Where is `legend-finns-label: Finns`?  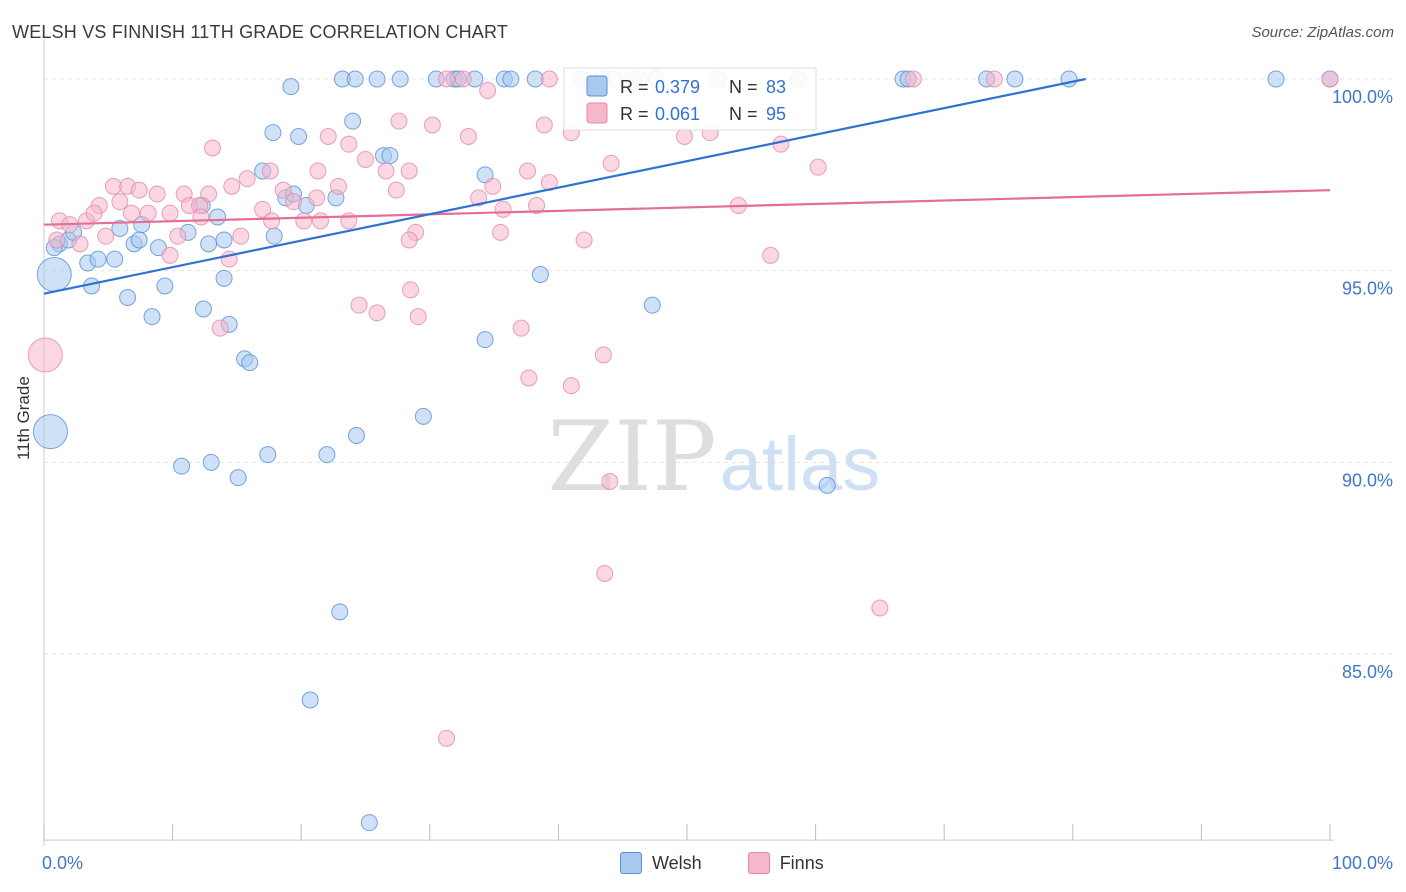 legend-finns-label: Finns is located at coordinates (801, 862).